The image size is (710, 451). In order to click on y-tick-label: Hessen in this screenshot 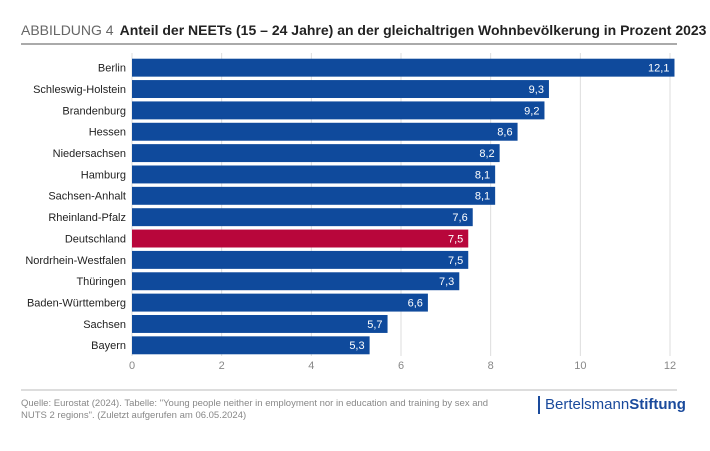, I will do `click(107, 133)`.